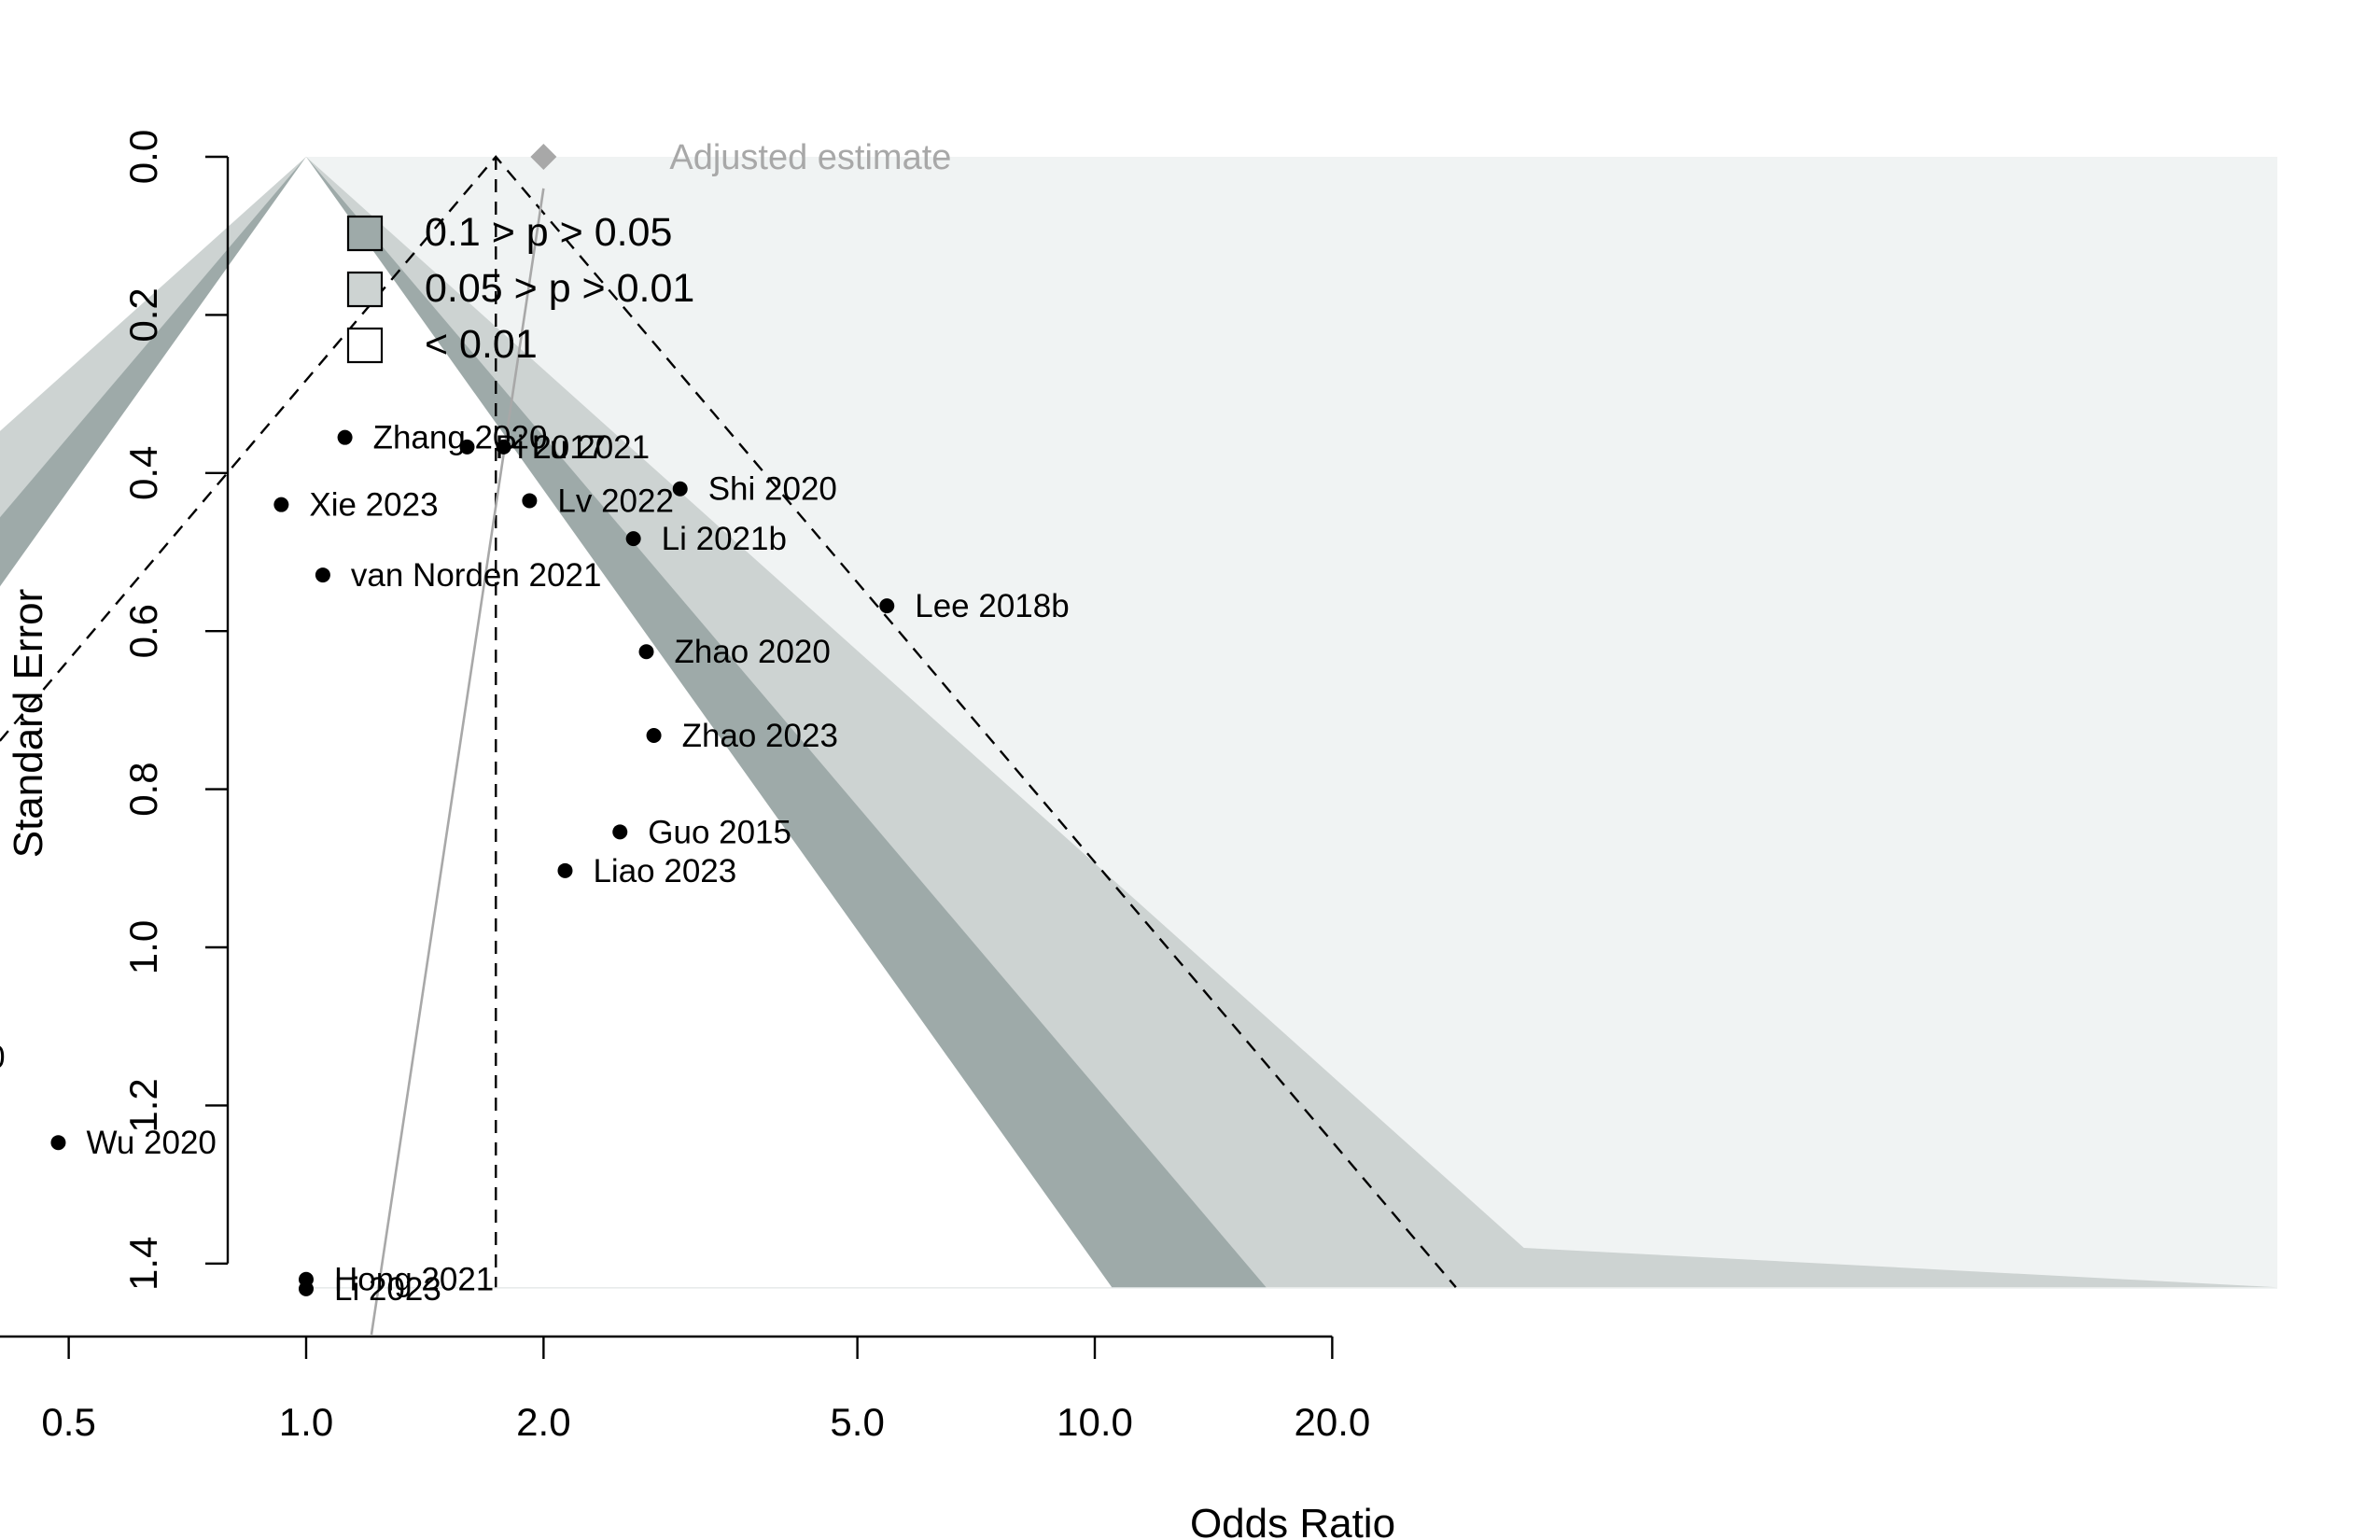 This screenshot has width=2380, height=1540. I want to click on study-label: Pi 2017, so click(550, 447).